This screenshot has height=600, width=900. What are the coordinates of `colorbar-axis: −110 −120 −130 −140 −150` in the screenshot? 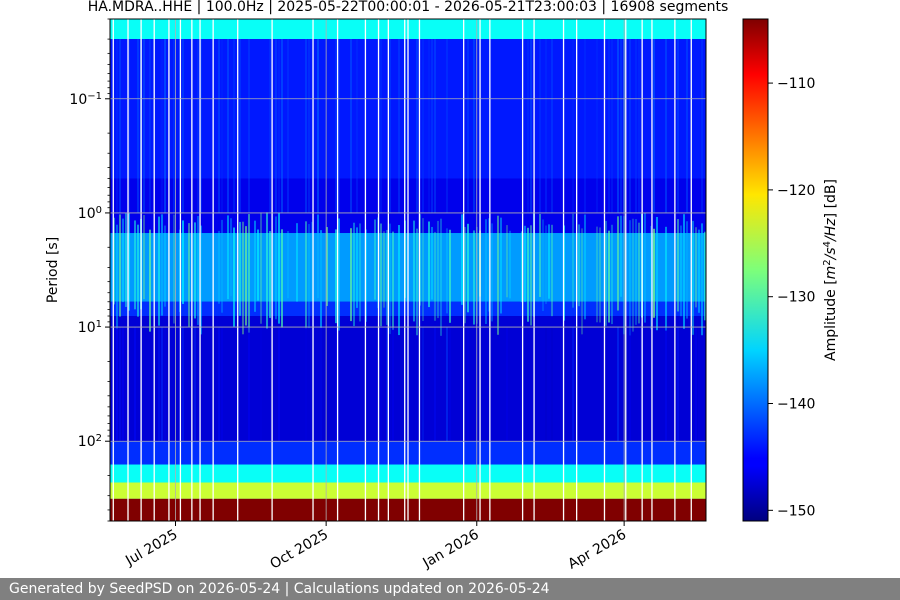 It's located at (791, 297).